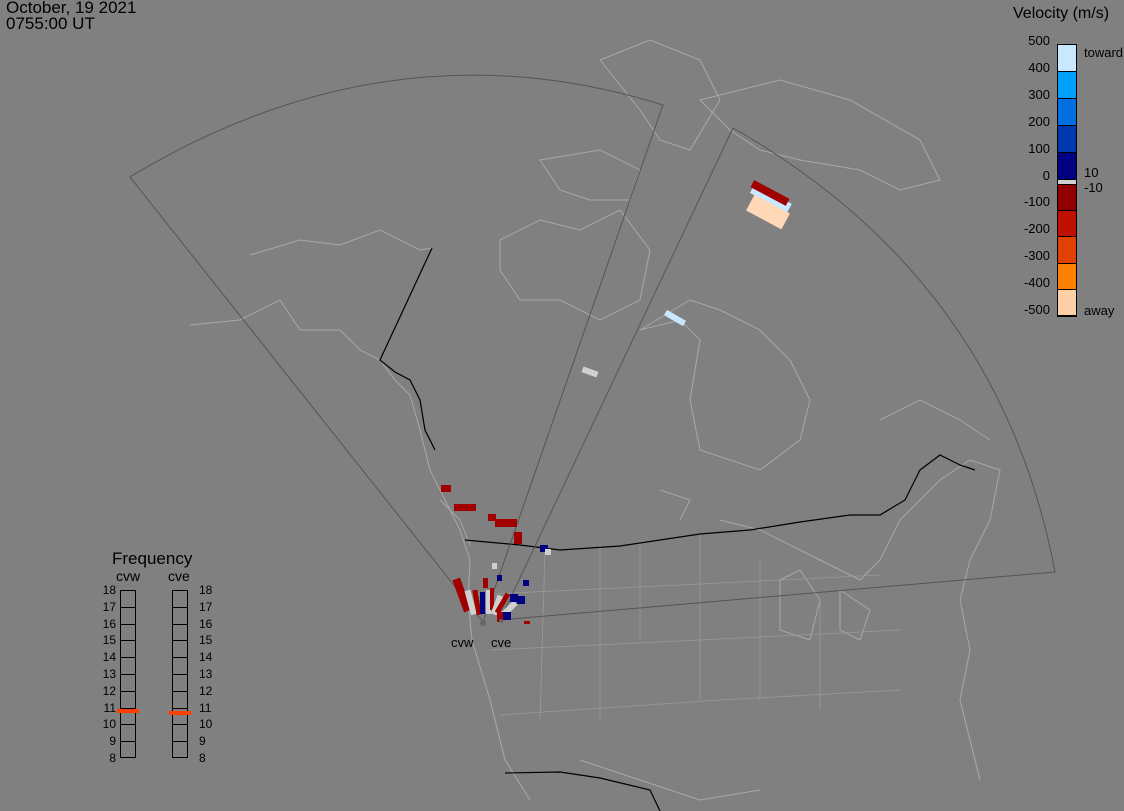 The height and width of the screenshot is (811, 1124). Describe the element at coordinates (501, 642) in the screenshot. I see `site-label-cve: cve` at that location.